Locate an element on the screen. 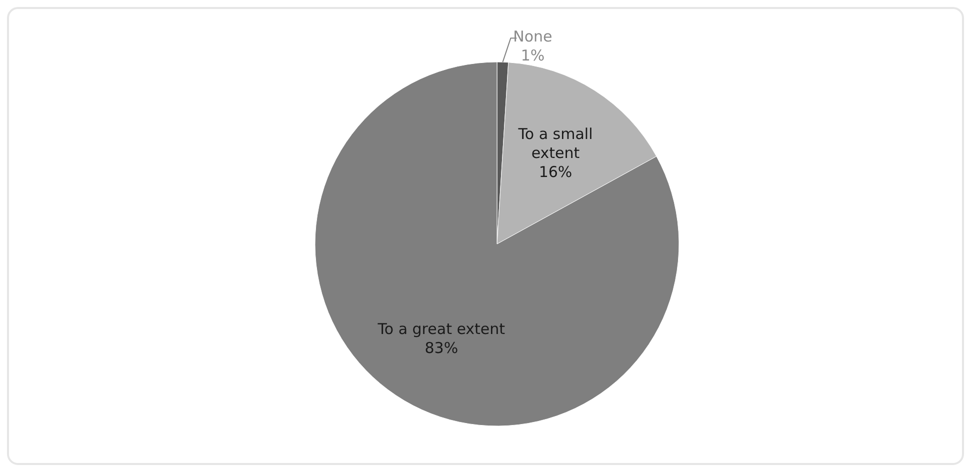 The width and height of the screenshot is (971, 472). data-label: 16% is located at coordinates (555, 172).